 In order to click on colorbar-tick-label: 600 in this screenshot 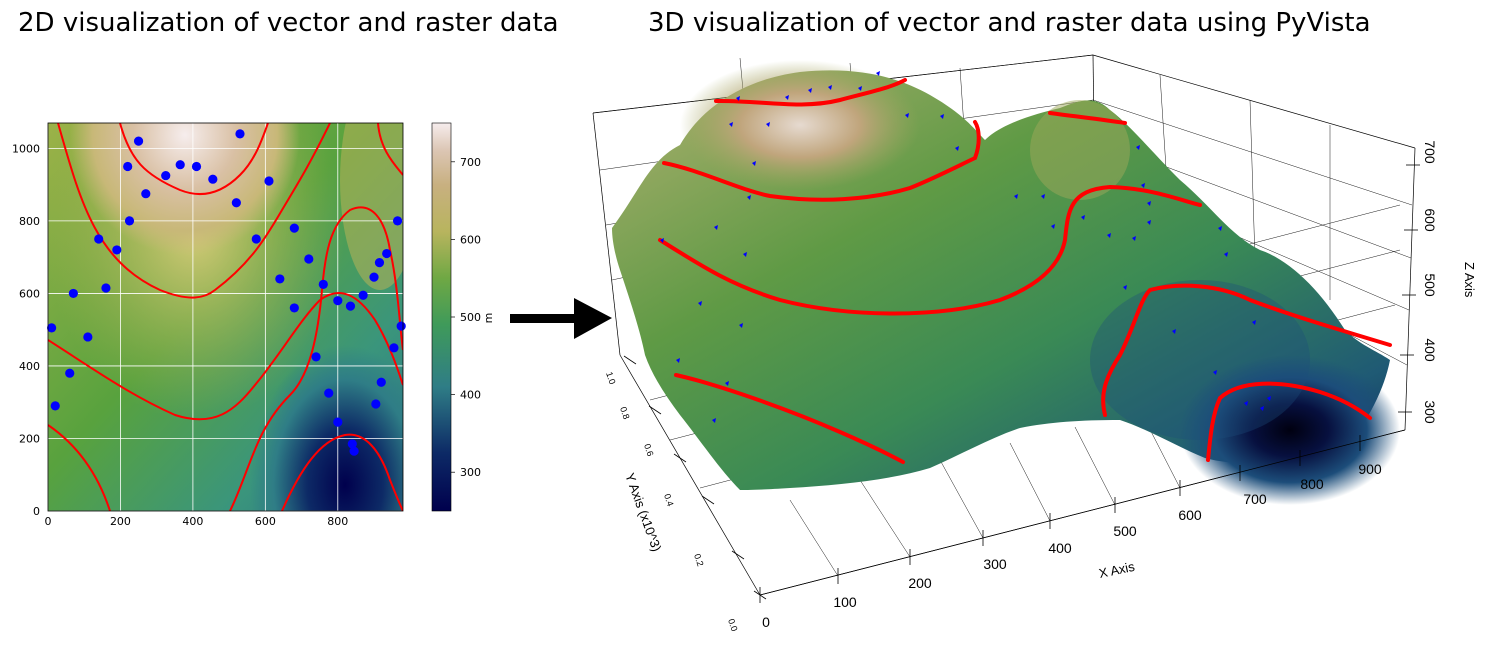, I will do `click(470, 239)`.